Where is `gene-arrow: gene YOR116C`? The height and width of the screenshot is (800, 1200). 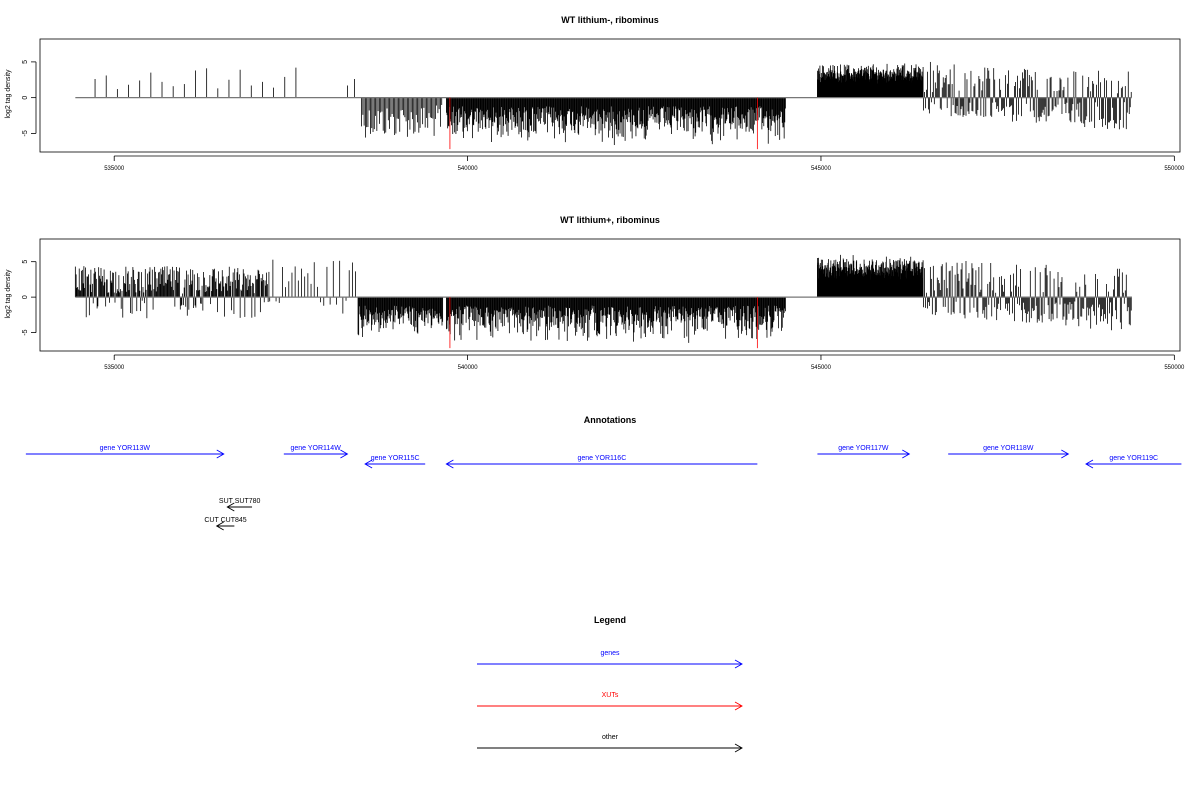 gene-arrow: gene YOR116C is located at coordinates (601, 462).